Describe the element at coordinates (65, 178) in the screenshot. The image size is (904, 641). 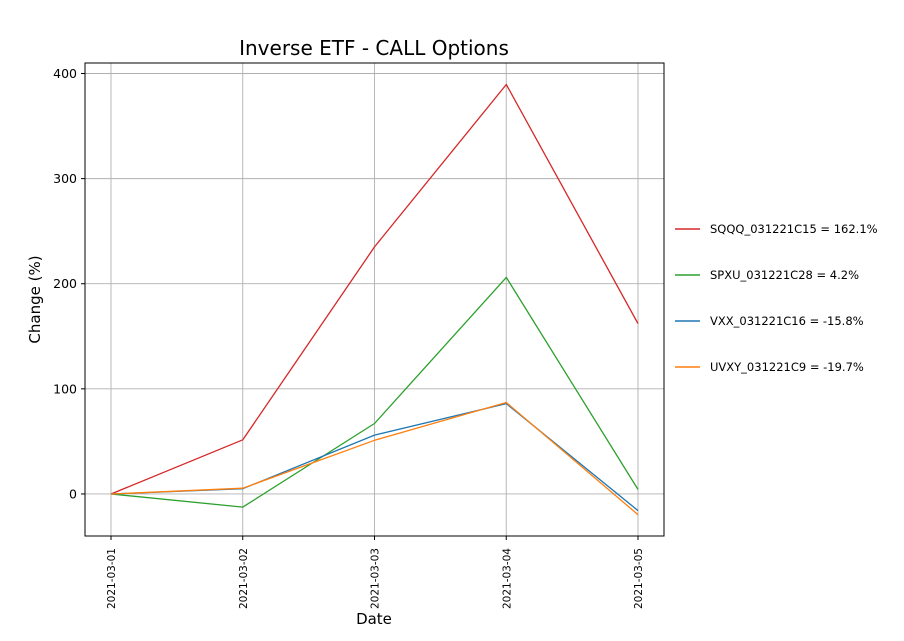
I see `y-tick-label: 300` at that location.